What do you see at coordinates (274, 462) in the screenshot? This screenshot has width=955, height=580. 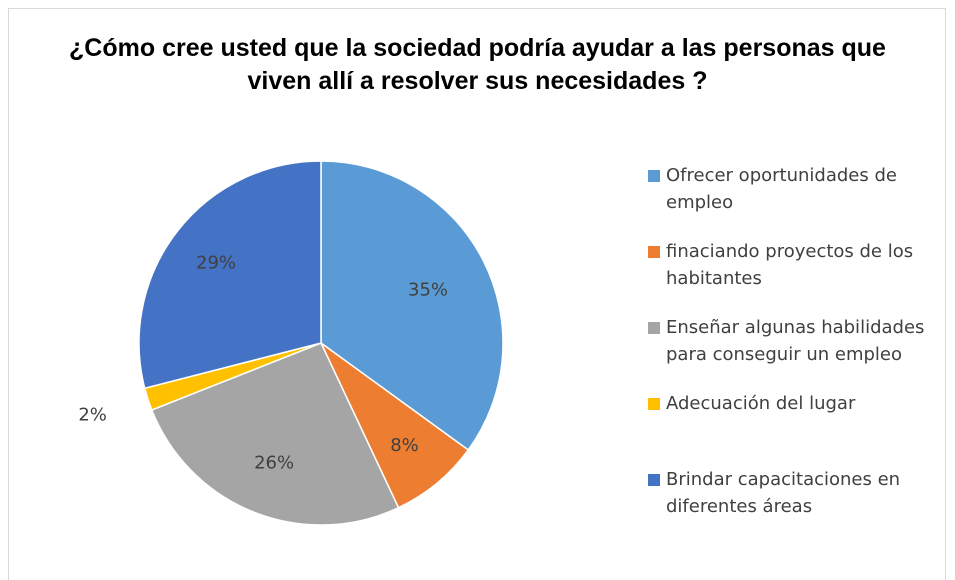 I see `data-label: 26%` at bounding box center [274, 462].